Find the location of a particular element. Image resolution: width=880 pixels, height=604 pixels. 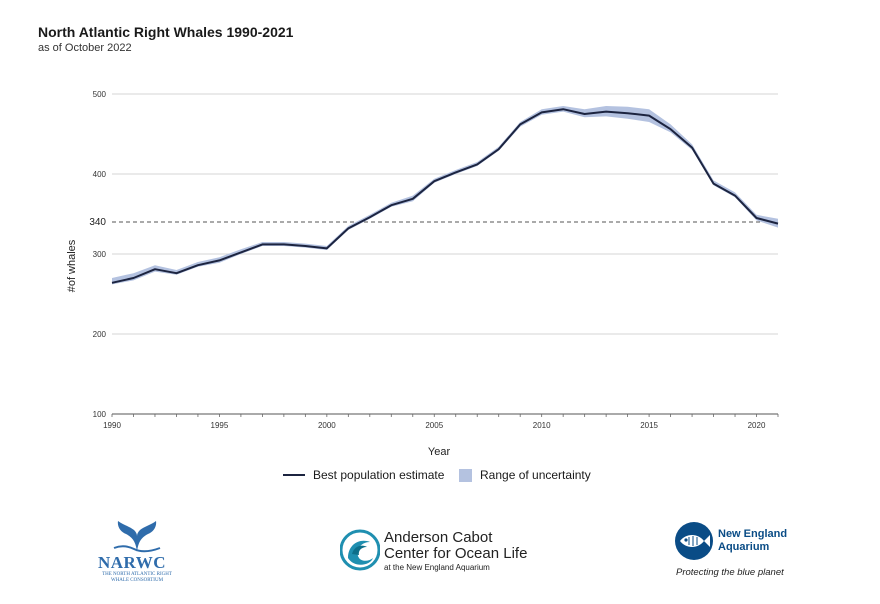

x-axis-label: Year is located at coordinates (439, 452).